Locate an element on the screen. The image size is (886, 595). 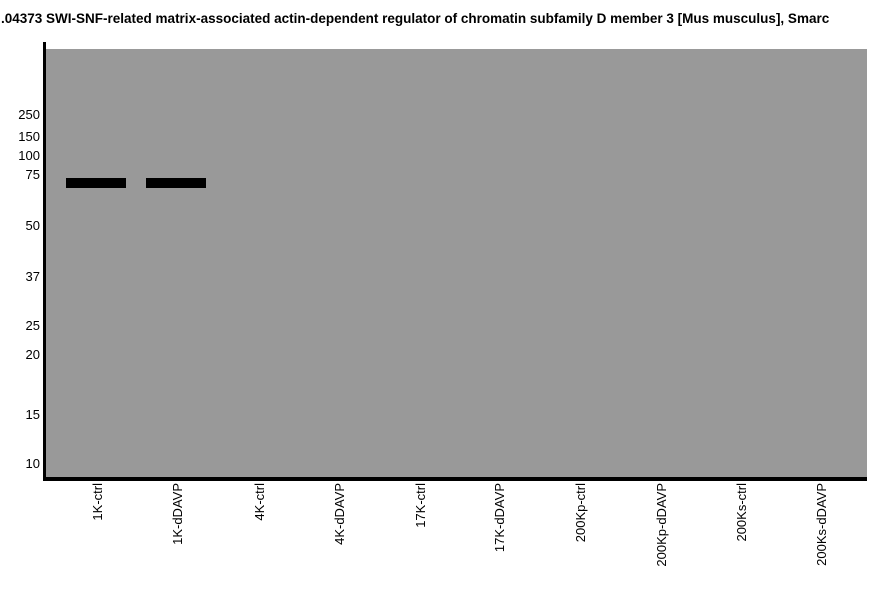
lane-label: 4K-dDAVP is located at coordinates (339, 514).